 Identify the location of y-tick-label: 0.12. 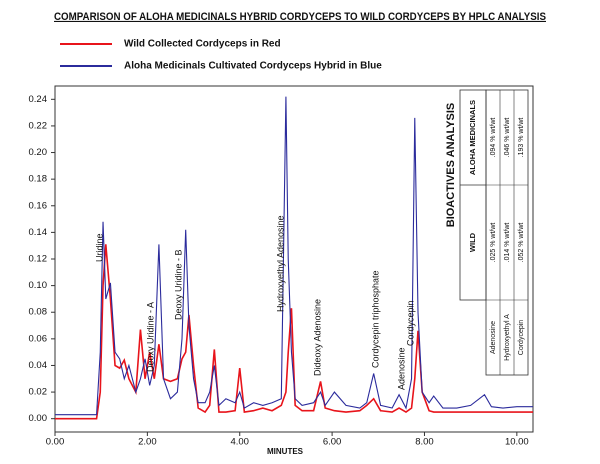
(38, 259).